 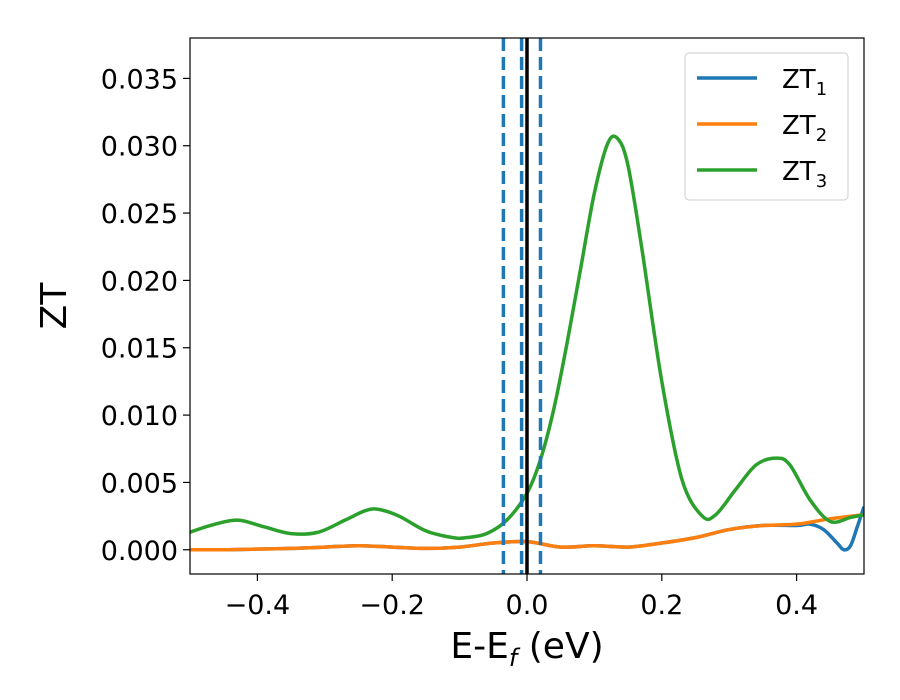 What do you see at coordinates (139, 147) in the screenshot?
I see `y-tick-label: 0.030` at bounding box center [139, 147].